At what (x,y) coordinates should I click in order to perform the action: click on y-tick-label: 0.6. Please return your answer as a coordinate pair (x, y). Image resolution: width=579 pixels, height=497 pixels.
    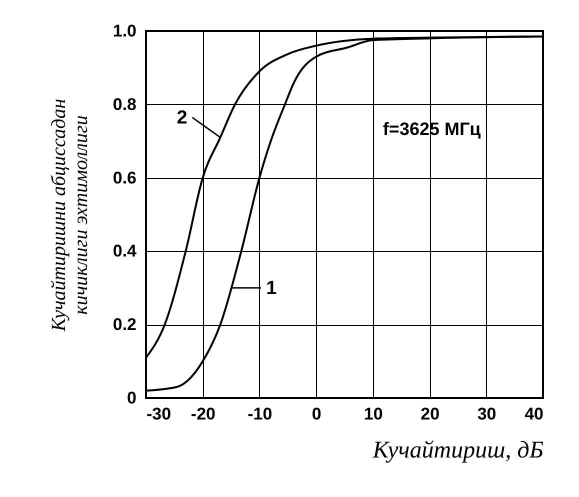
    Looking at the image, I should click on (124, 178).